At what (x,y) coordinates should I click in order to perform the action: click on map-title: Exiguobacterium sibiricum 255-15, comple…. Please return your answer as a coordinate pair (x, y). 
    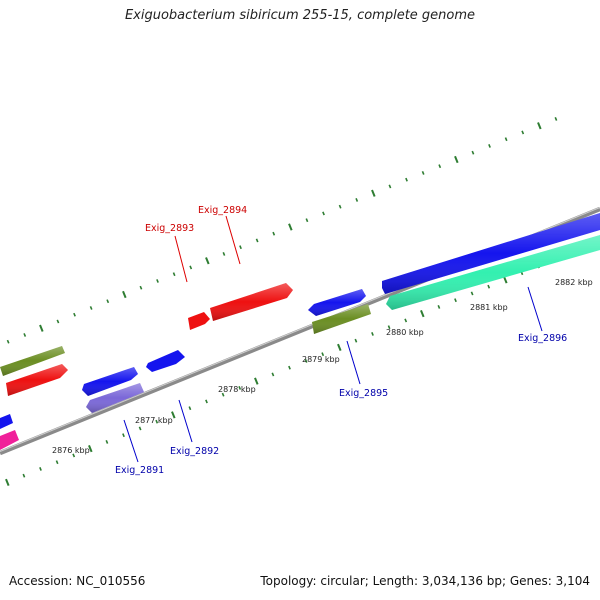
    Looking at the image, I should click on (300, 15).